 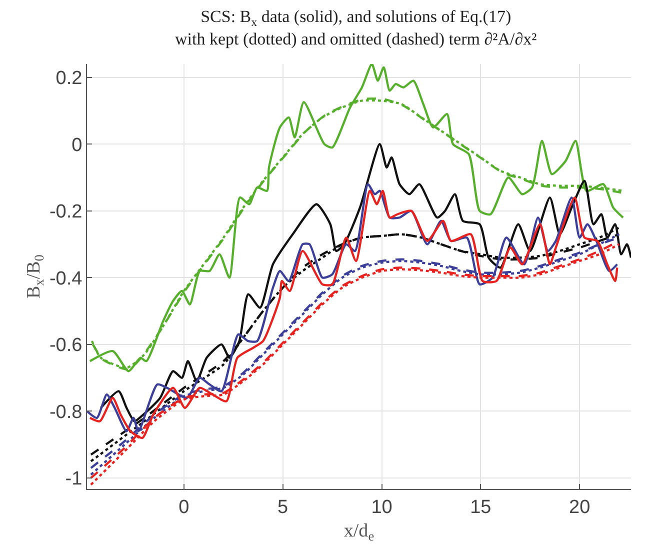 What do you see at coordinates (66, 279) in the screenshot?
I see `y-tick-label: -0.4` at bounding box center [66, 279].